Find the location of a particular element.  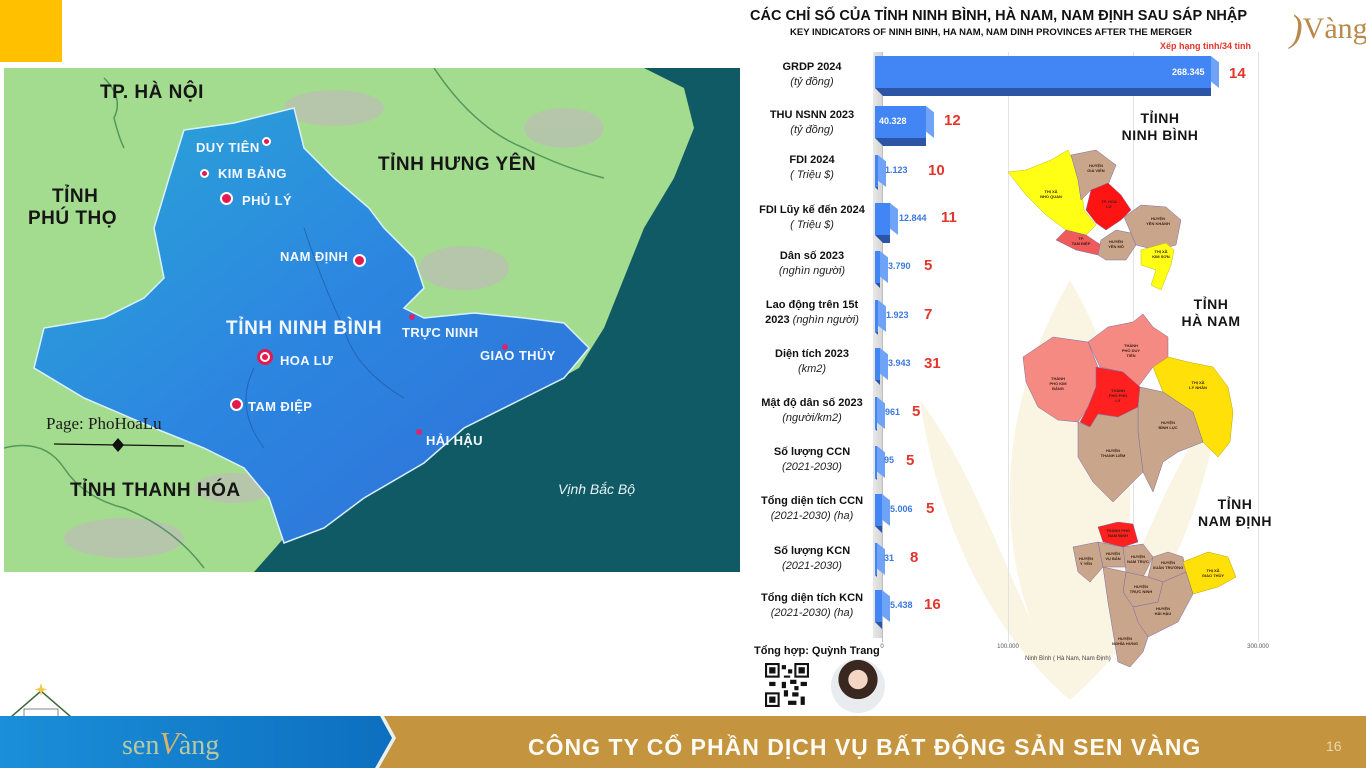

city-label: DUY TIÊN is located at coordinates (228, 147).